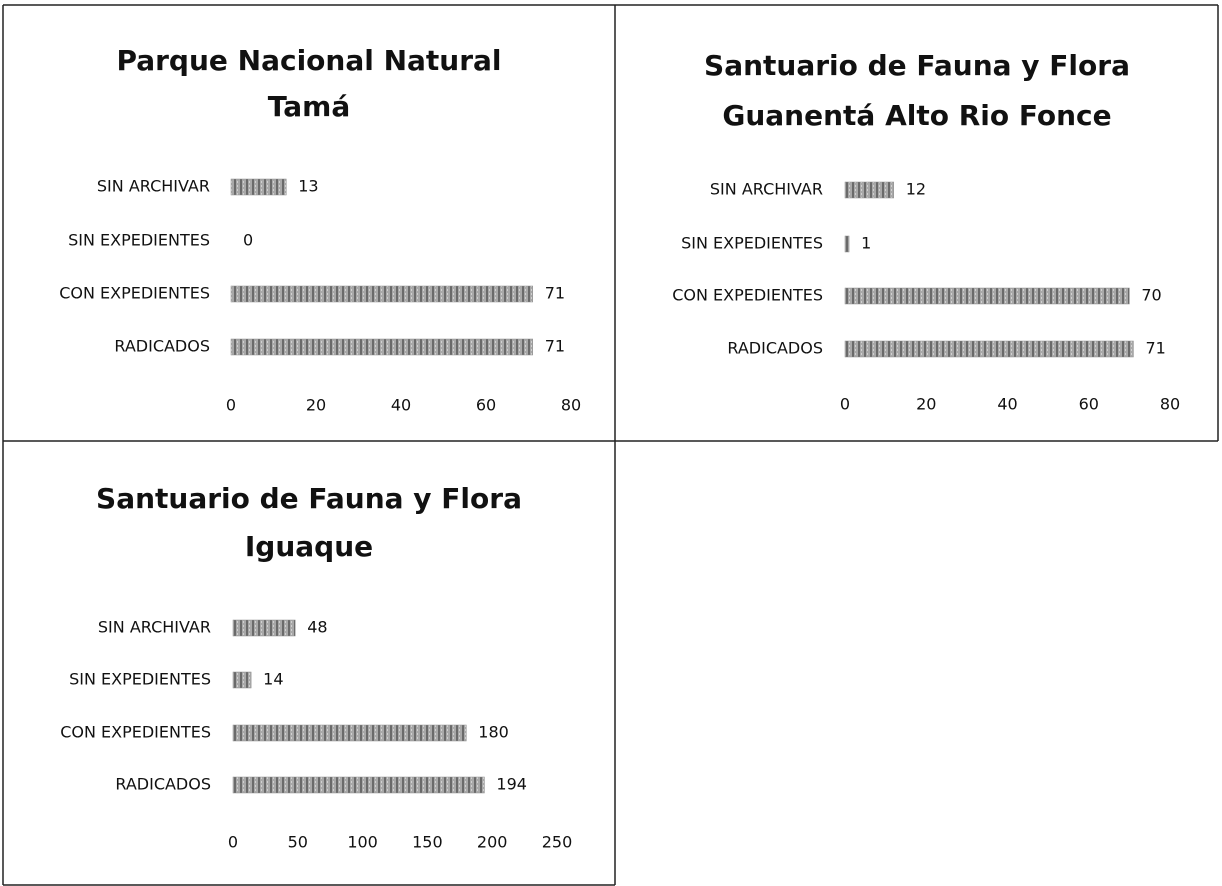 This screenshot has width=1222, height=886. Describe the element at coordinates (916, 115) in the screenshot. I see `chart-title: Guanentá Alto Rio Fonce` at that location.